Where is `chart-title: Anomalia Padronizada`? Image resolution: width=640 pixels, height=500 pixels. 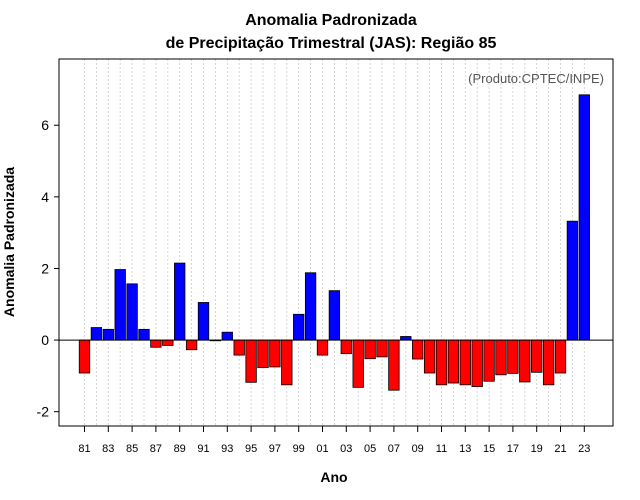 chart-title: Anomalia Padronizada is located at coordinates (331, 20).